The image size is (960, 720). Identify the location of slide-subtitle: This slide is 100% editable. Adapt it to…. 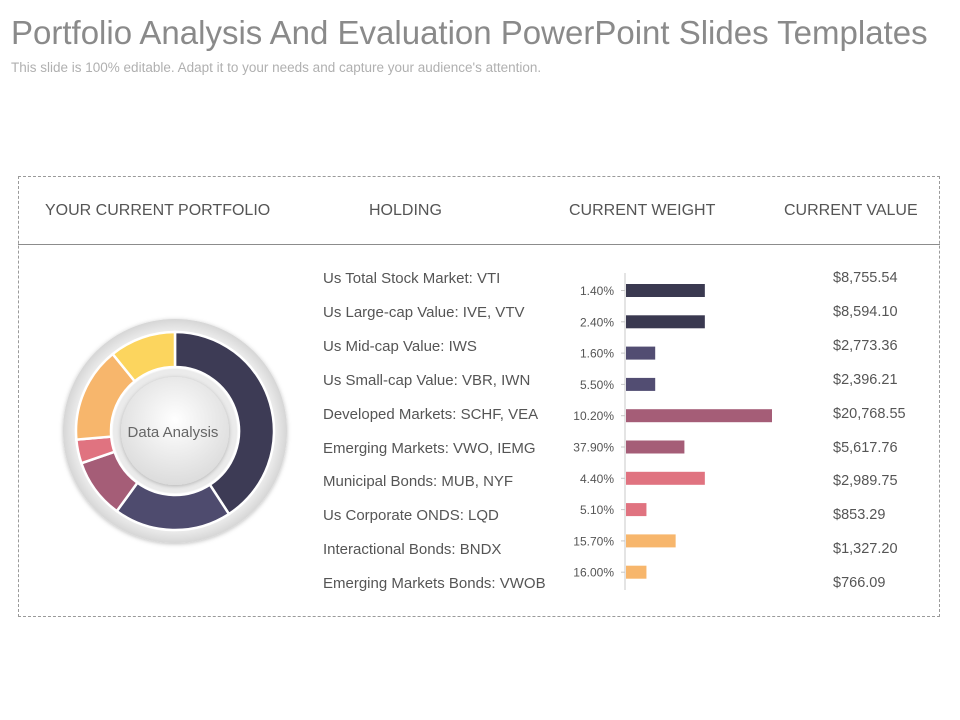
(276, 67).